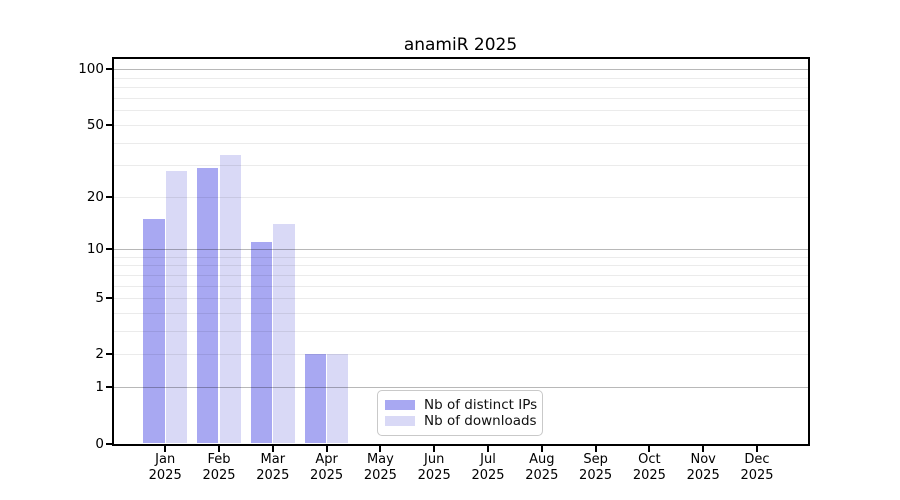  Describe the element at coordinates (99, 387) in the screenshot. I see `y-tick-label: 1` at that location.